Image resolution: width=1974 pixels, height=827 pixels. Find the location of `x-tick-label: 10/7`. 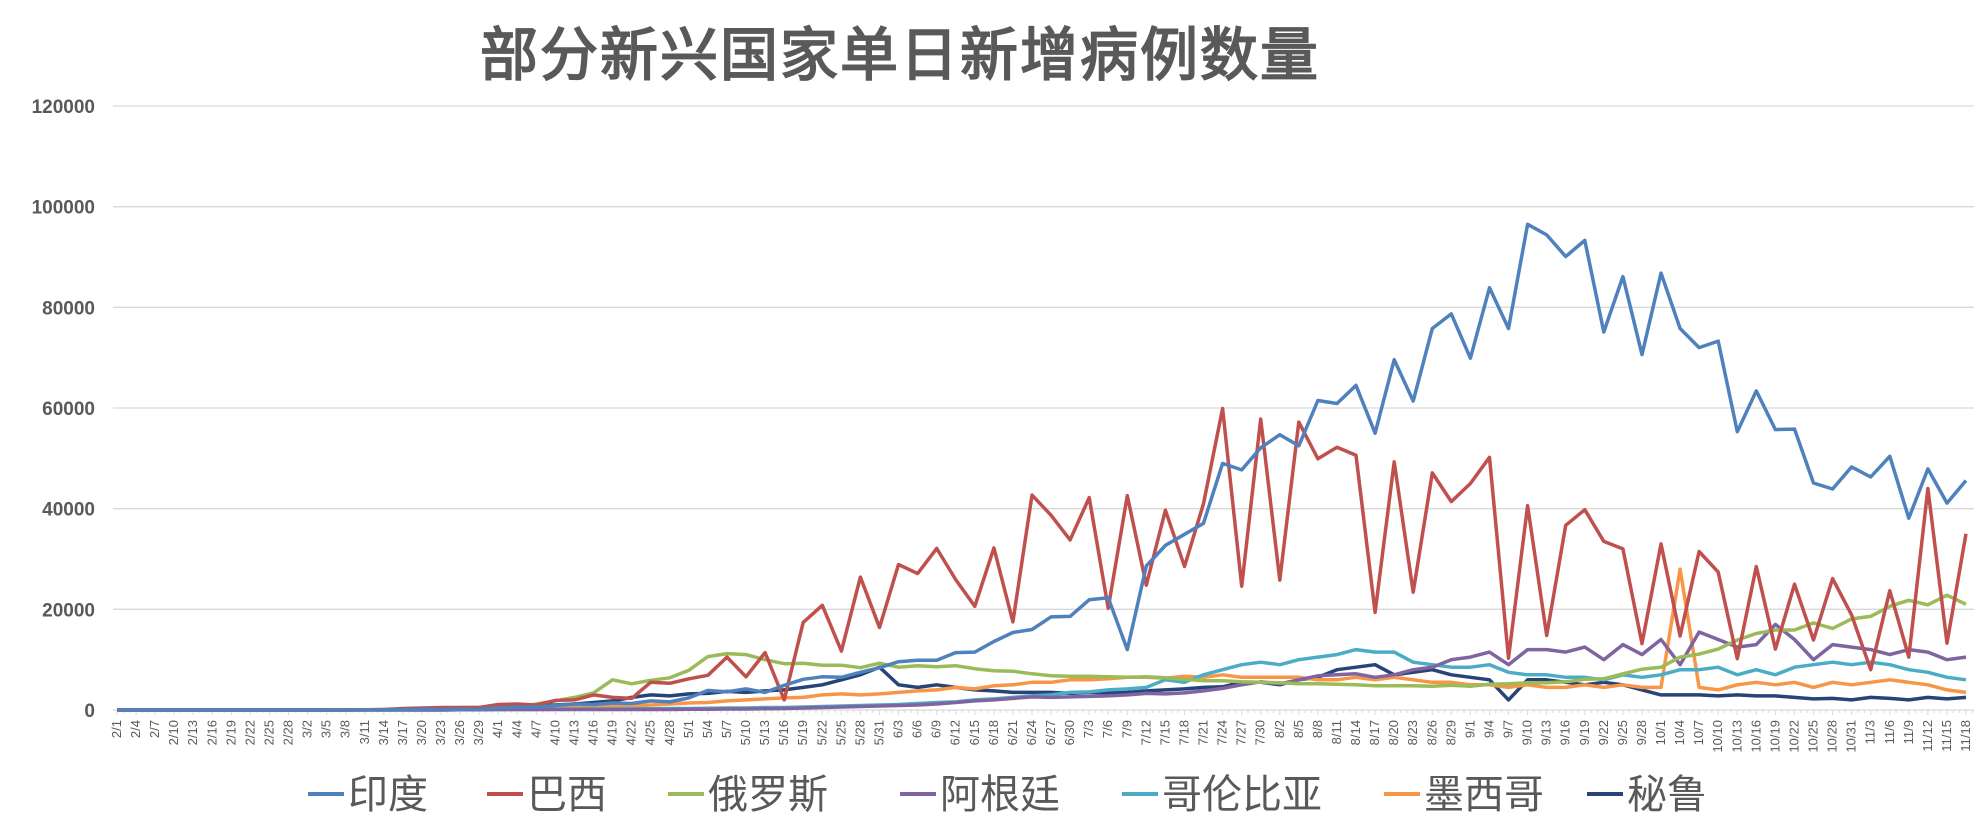

x-tick-label: 10/7 is located at coordinates (1698, 732).